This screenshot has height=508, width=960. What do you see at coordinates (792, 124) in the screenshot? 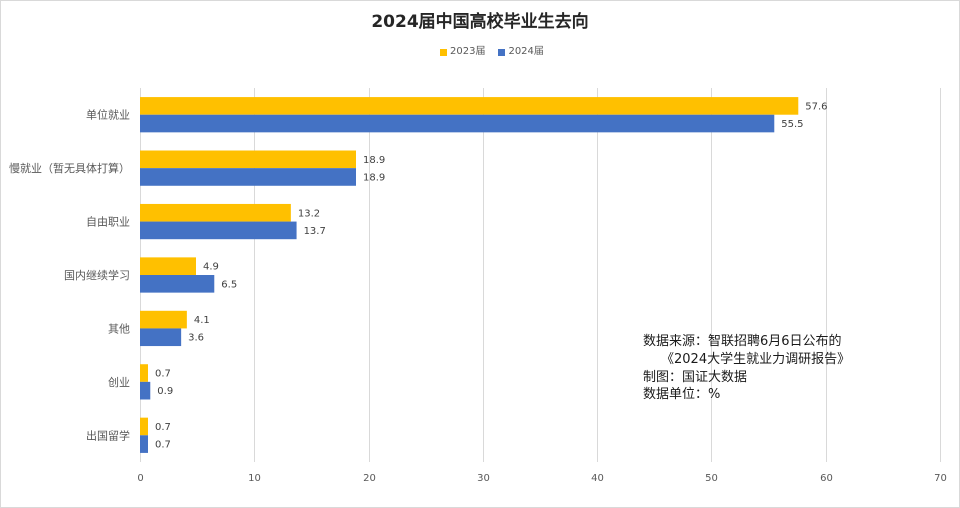
I see `data-label-series-1-category-0: 55.5` at bounding box center [792, 124].